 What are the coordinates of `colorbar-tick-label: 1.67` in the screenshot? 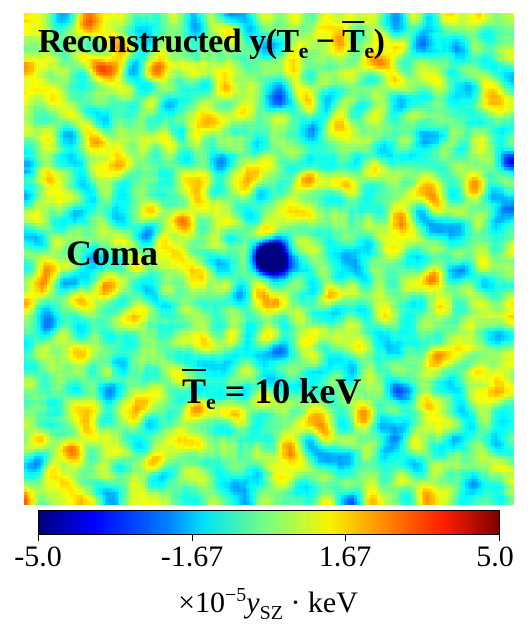 It's located at (345, 556).